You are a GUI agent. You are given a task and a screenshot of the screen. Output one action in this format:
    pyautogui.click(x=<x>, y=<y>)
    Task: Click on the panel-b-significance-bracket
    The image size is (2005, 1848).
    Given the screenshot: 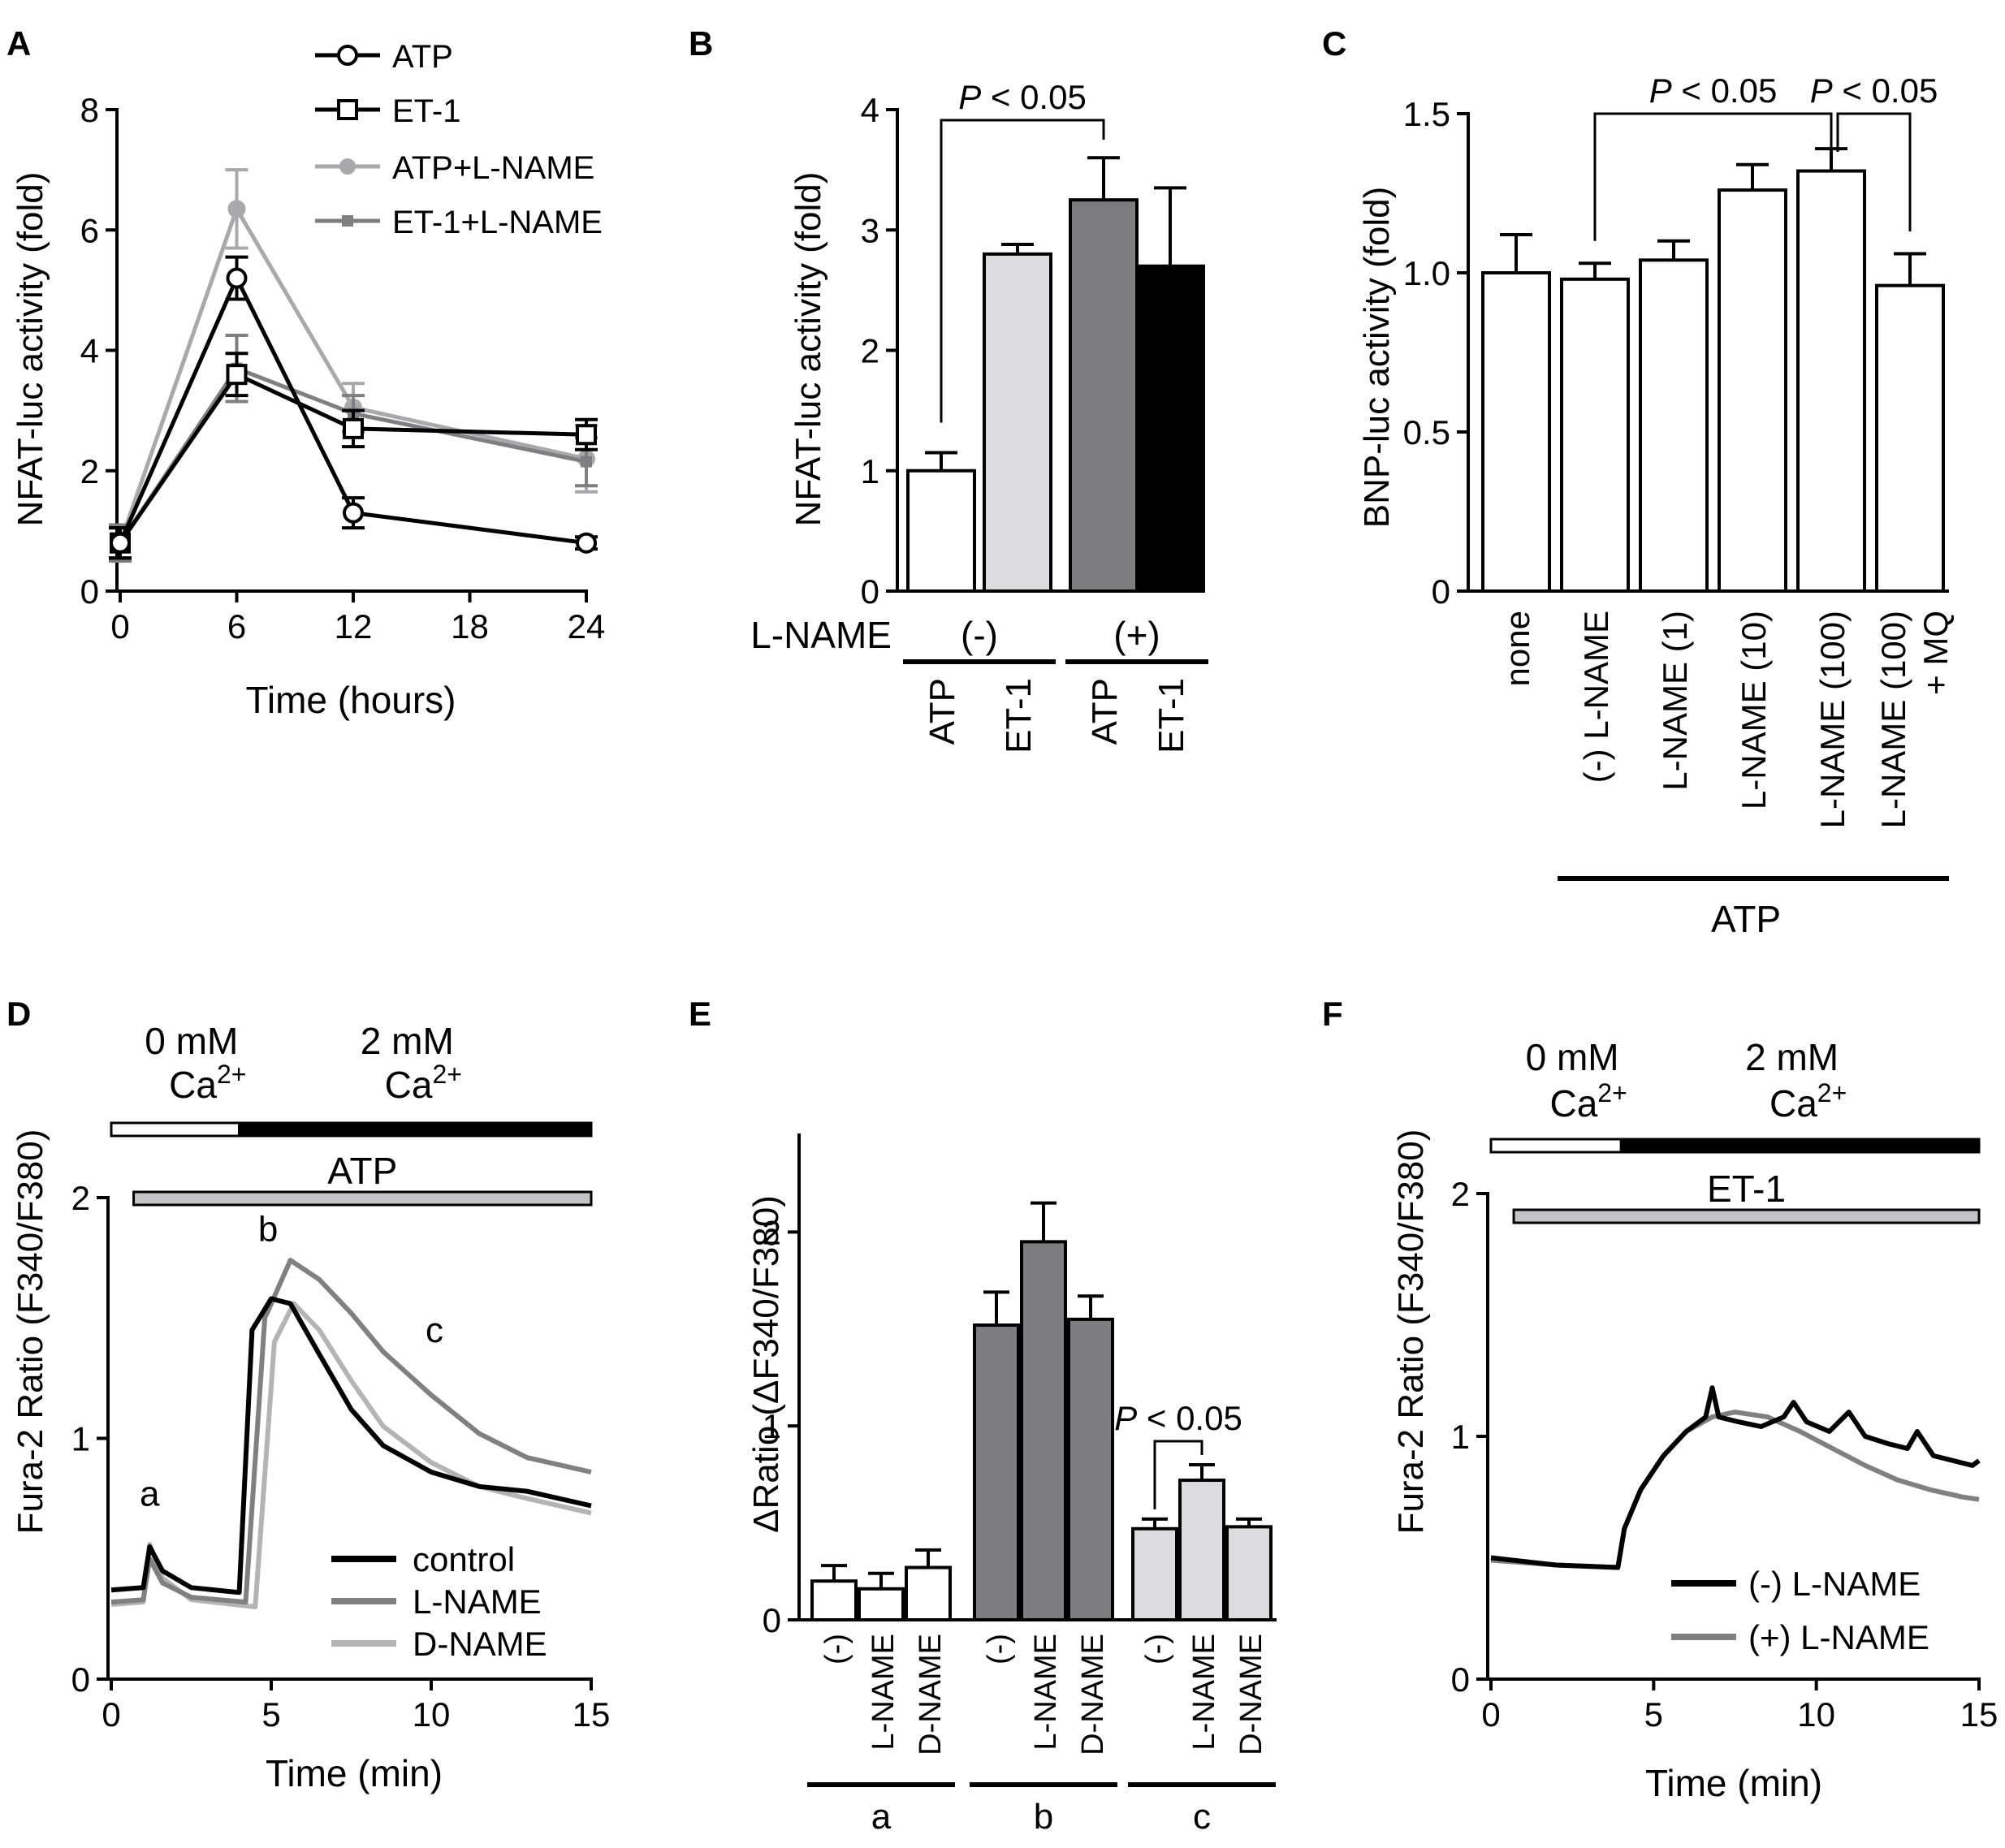 What is the action you would take?
    pyautogui.click(x=1022, y=271)
    